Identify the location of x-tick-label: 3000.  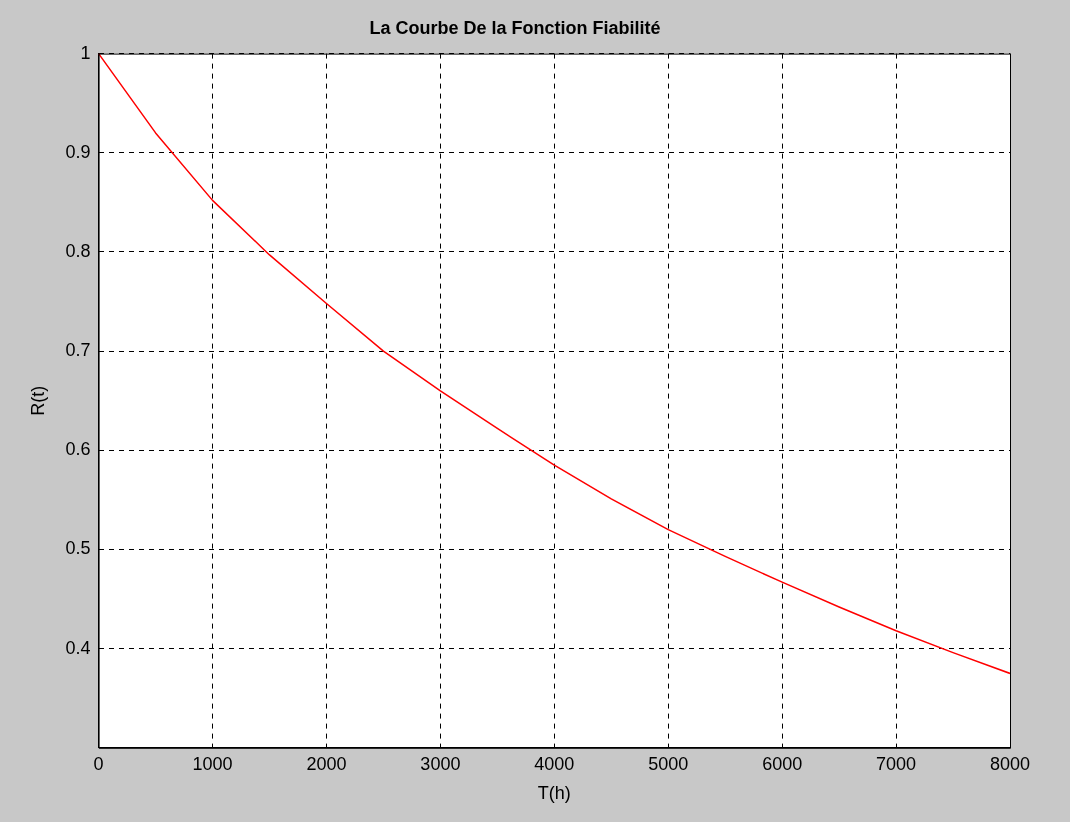
(440, 763).